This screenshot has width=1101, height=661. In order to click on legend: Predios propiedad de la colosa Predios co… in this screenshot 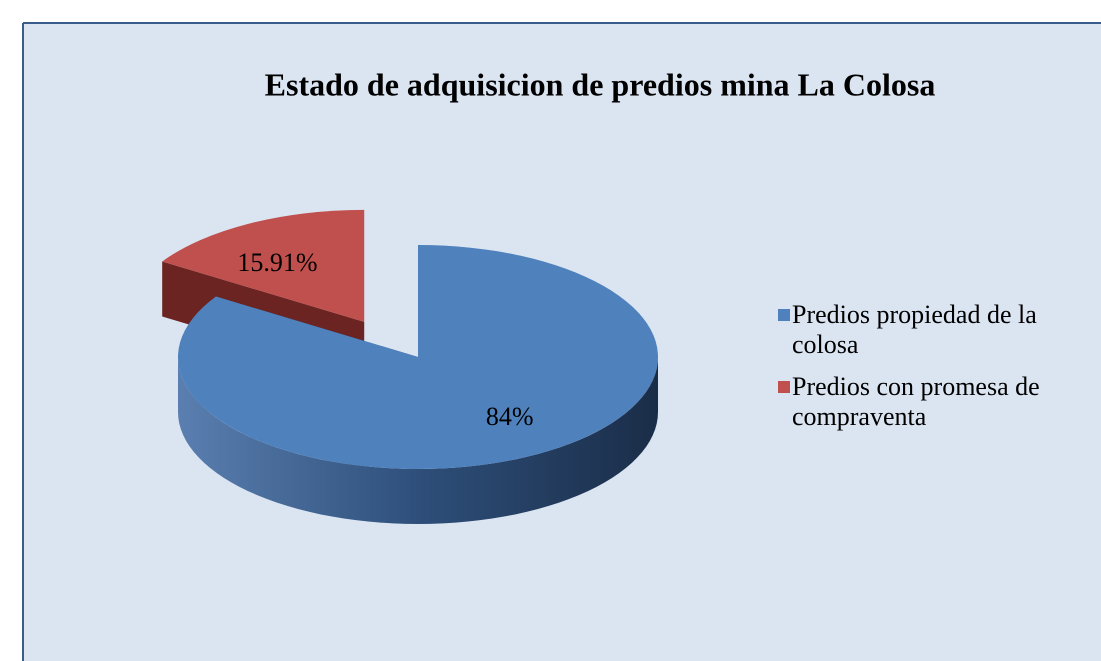, I will do `click(938, 372)`.